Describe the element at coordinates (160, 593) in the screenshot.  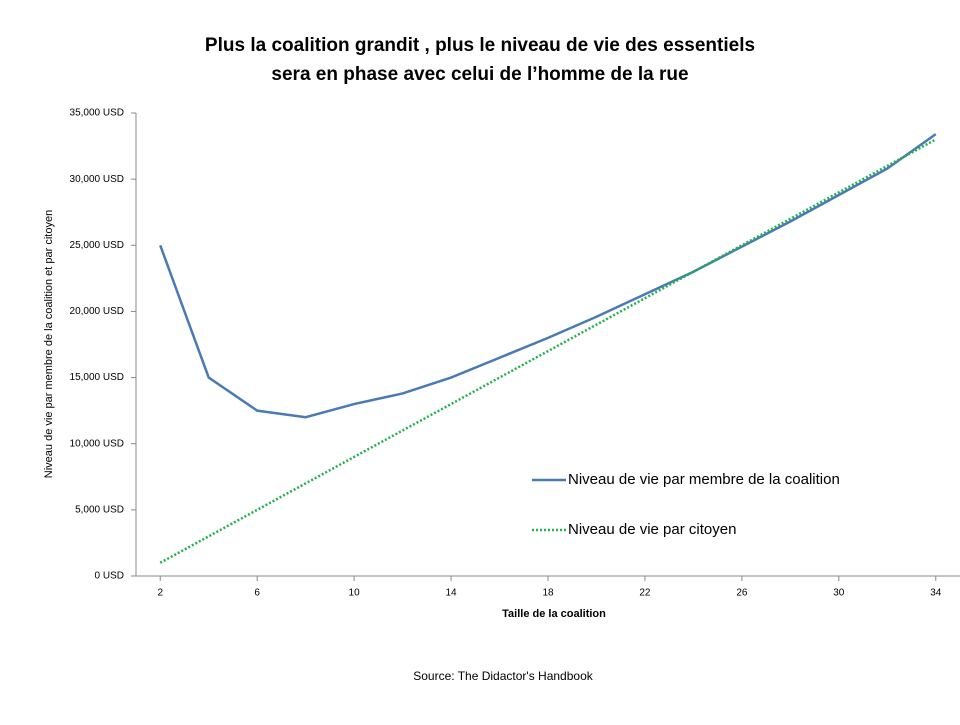
I see `x-tick-label: 2` at that location.